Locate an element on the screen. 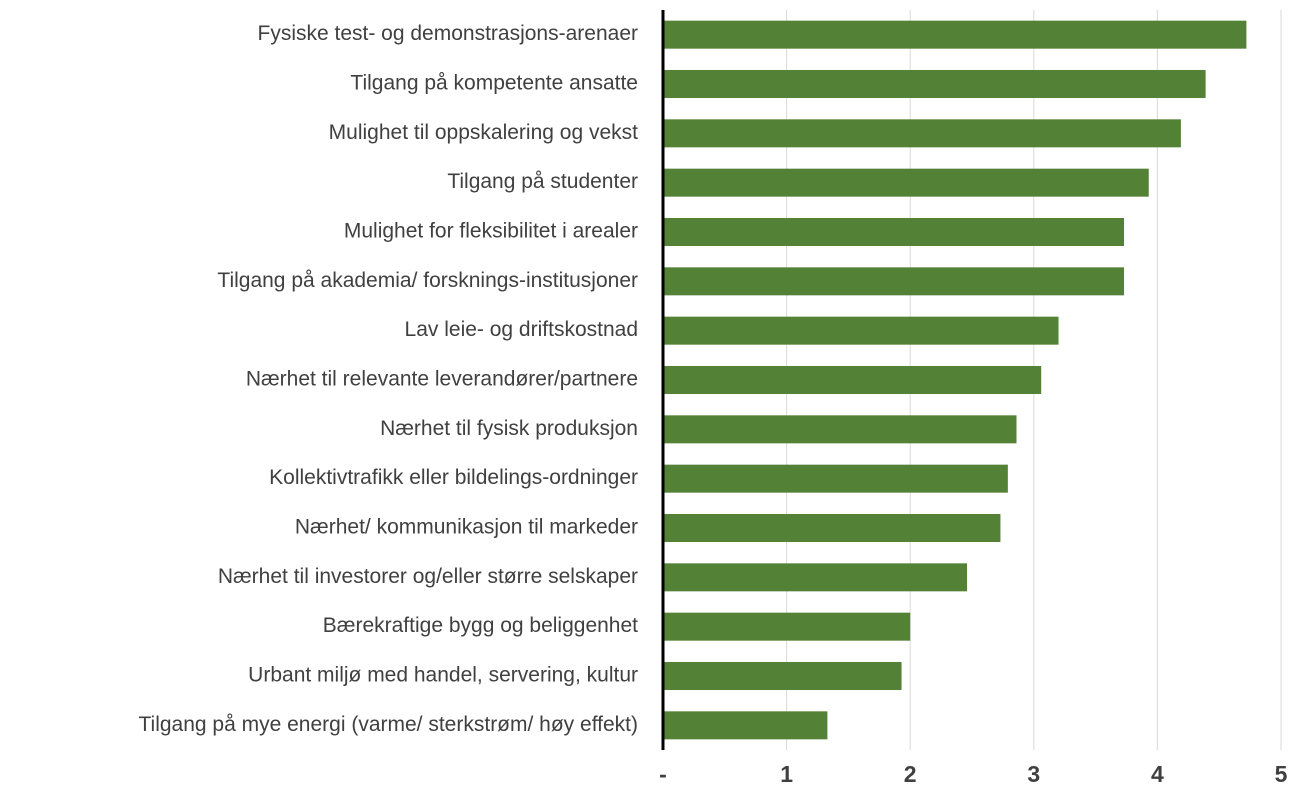 The height and width of the screenshot is (805, 1294). y-tick-label: Mulighet til oppskalering og vekst is located at coordinates (483, 132).